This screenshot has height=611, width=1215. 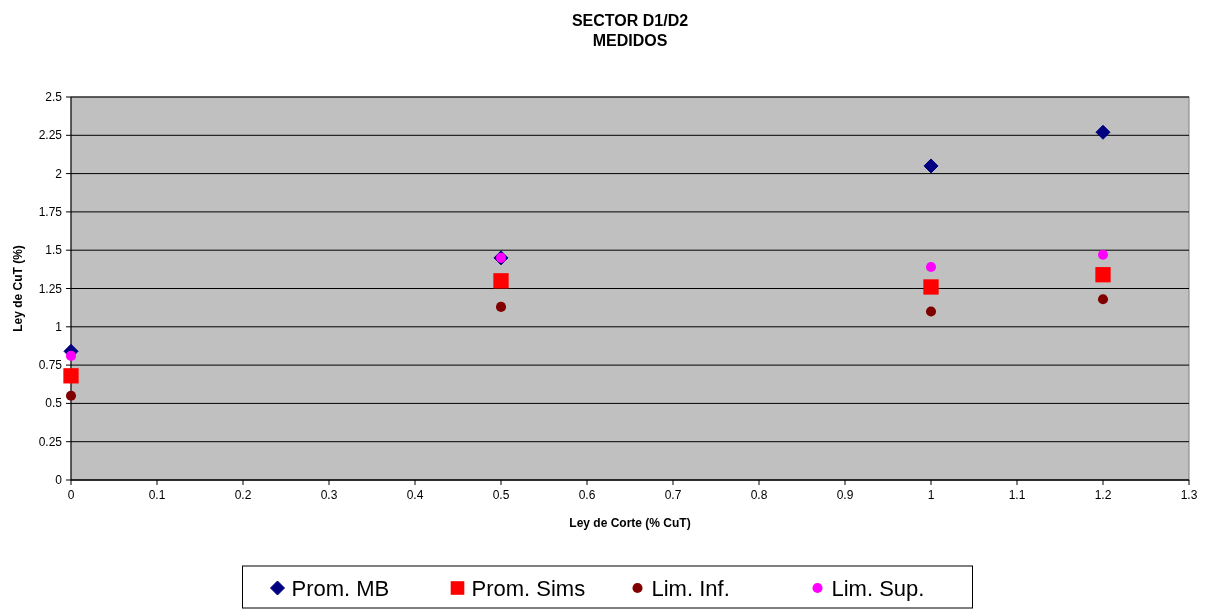 What do you see at coordinates (71, 495) in the screenshot?
I see `x-tick-label: 0` at bounding box center [71, 495].